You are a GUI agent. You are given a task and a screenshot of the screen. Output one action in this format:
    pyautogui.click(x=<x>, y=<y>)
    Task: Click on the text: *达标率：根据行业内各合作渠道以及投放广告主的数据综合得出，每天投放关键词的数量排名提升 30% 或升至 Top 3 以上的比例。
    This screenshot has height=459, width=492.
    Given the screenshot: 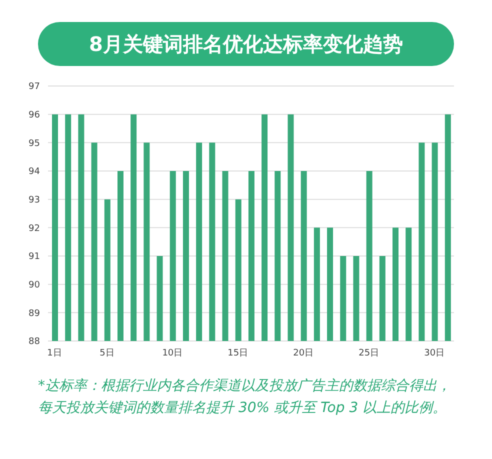 What is the action you would take?
    pyautogui.click(x=245, y=397)
    